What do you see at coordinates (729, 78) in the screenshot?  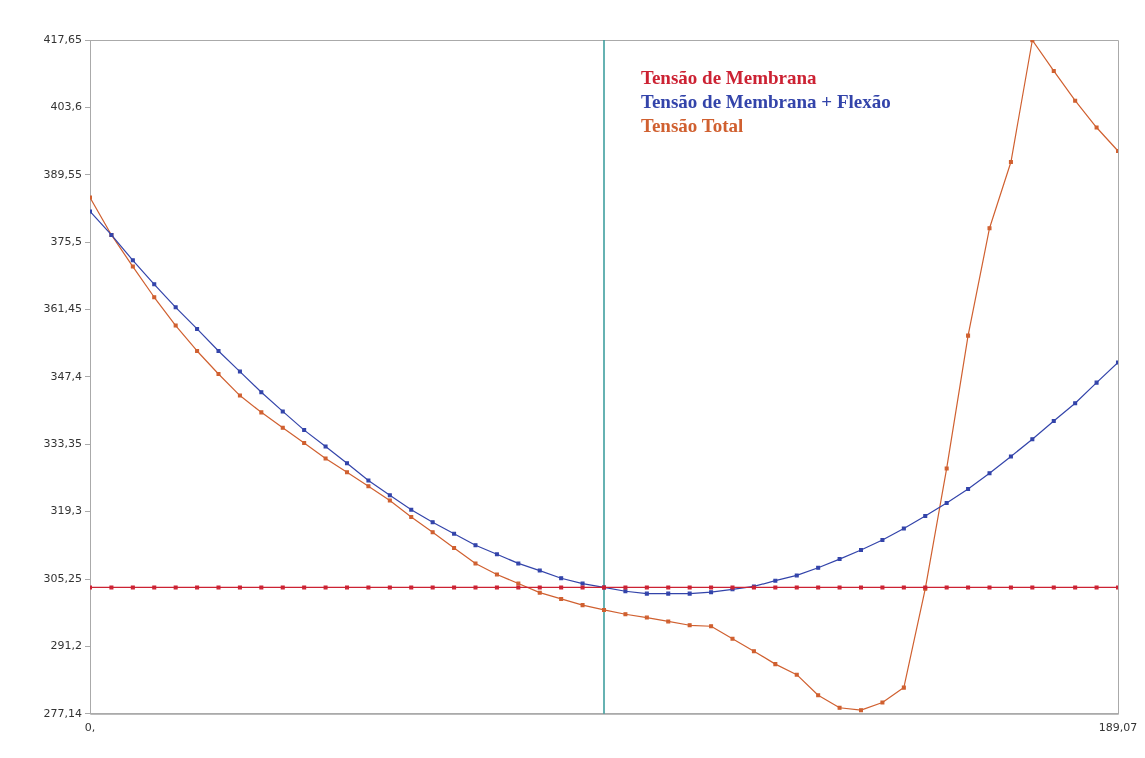 I see `text: Tensão de Membrana` at bounding box center [729, 78].